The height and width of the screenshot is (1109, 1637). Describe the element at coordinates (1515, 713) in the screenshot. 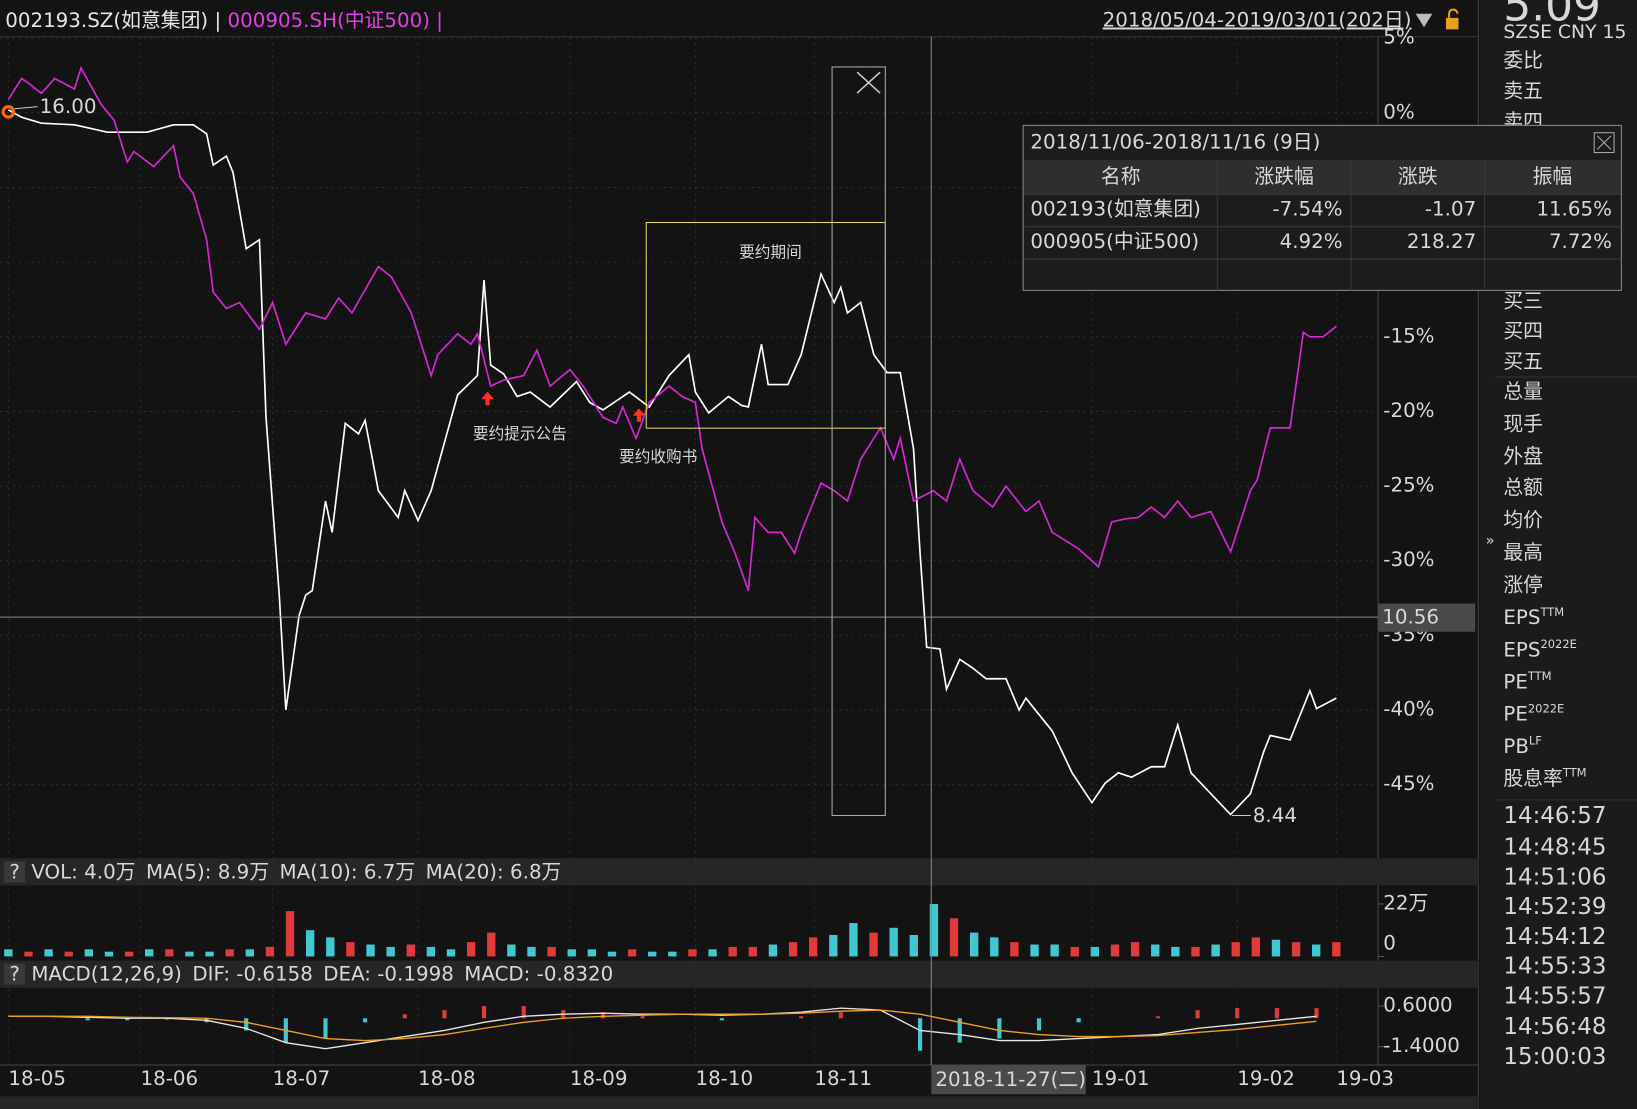

I see `ratio-name: PE` at that location.